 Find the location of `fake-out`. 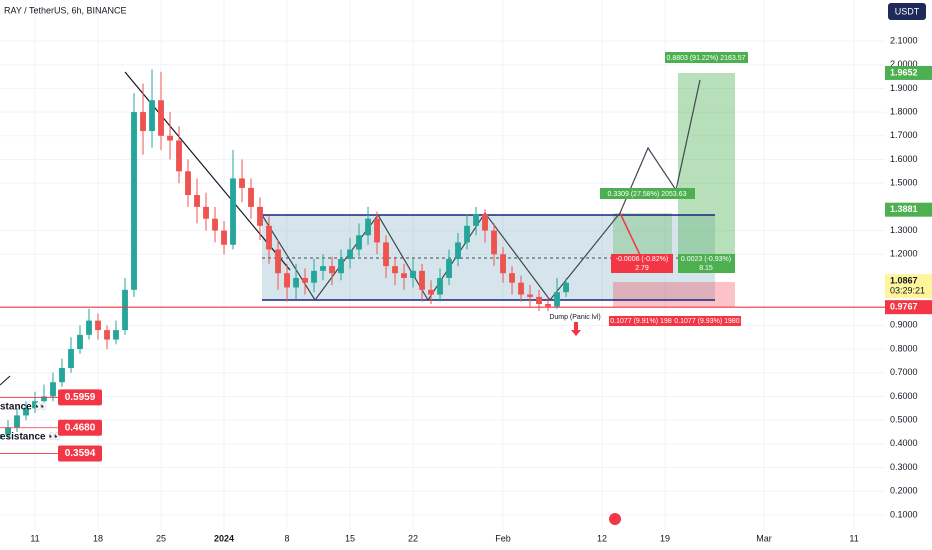

fake-out is located at coordinates (630, 234).